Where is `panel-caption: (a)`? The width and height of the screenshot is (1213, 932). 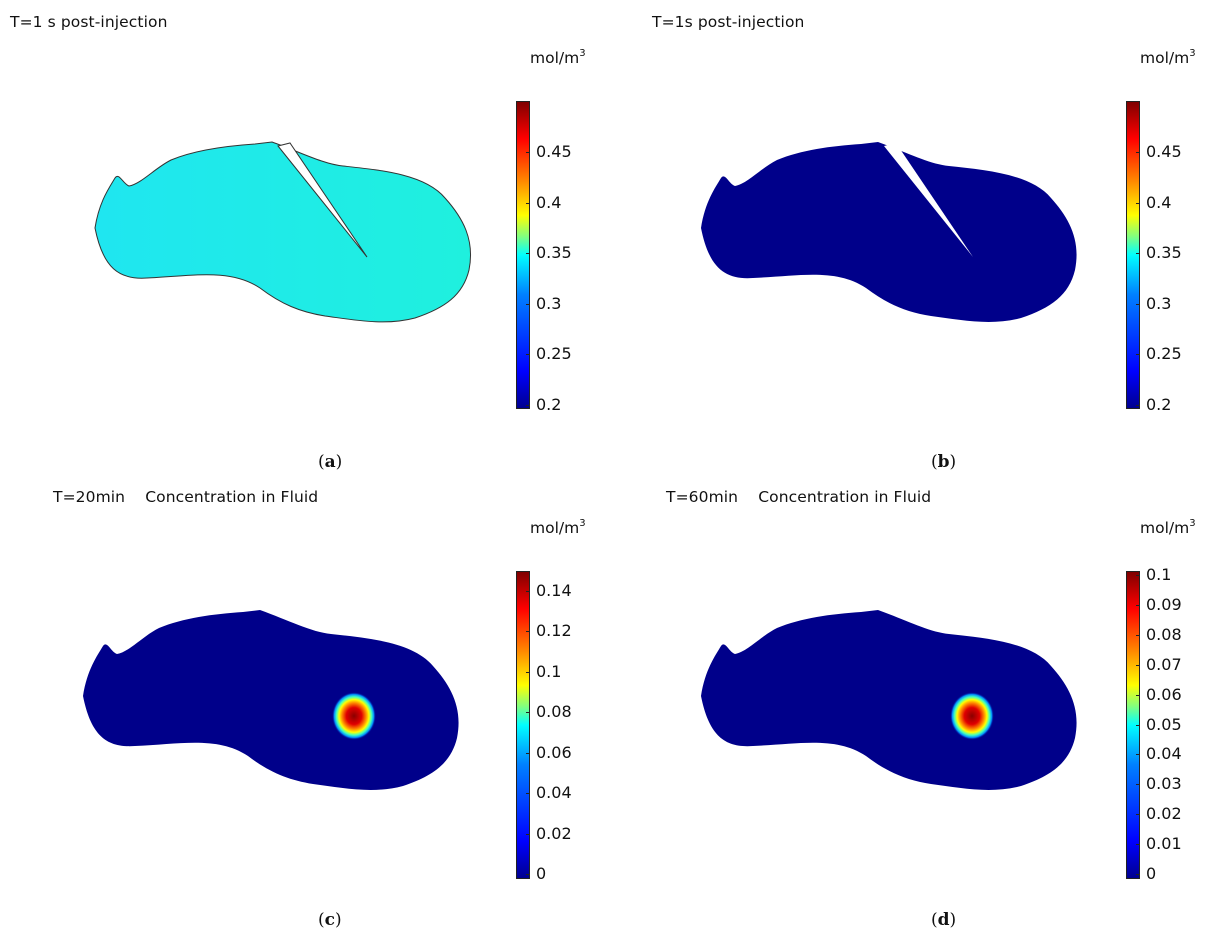
panel-caption: (a) is located at coordinates (330, 462).